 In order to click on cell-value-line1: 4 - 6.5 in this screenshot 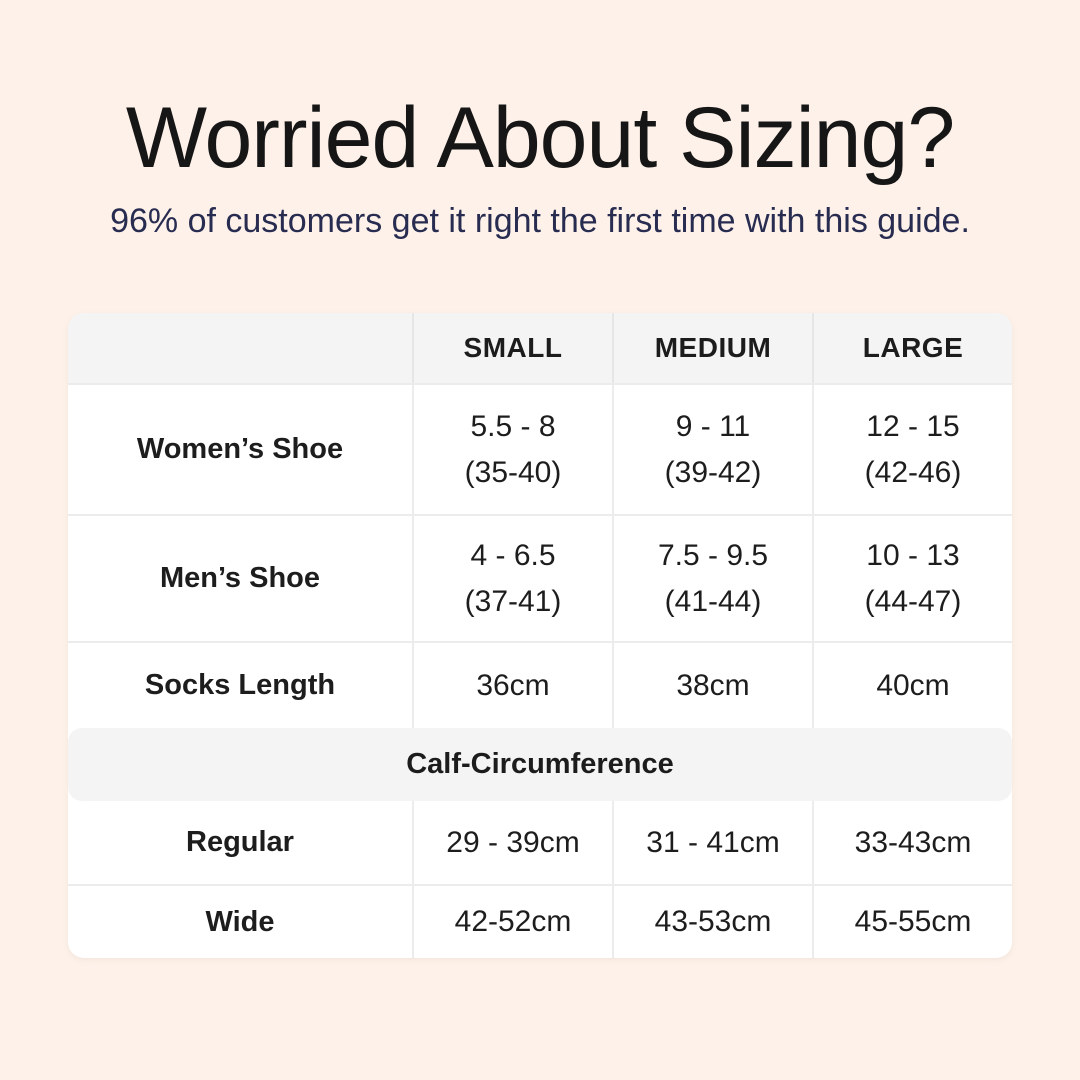, I will do `click(513, 555)`.